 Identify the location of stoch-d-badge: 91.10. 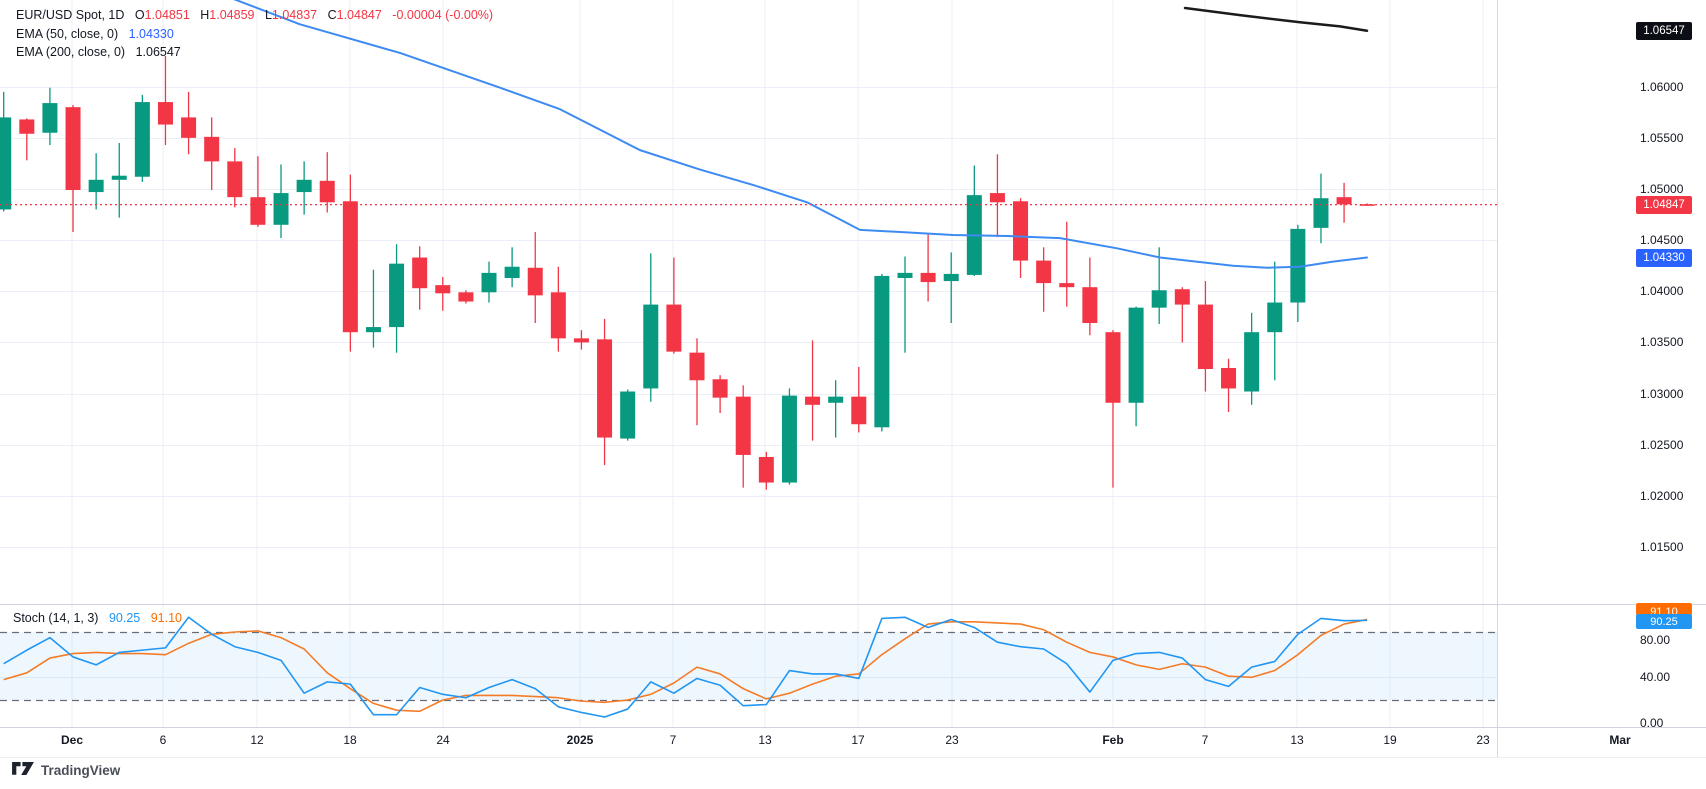
(1664, 609).